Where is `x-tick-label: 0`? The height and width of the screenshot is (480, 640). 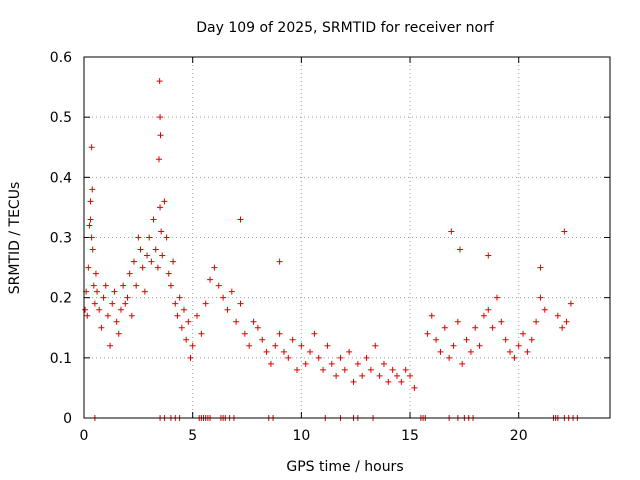
x-tick-label: 0 is located at coordinates (84, 436).